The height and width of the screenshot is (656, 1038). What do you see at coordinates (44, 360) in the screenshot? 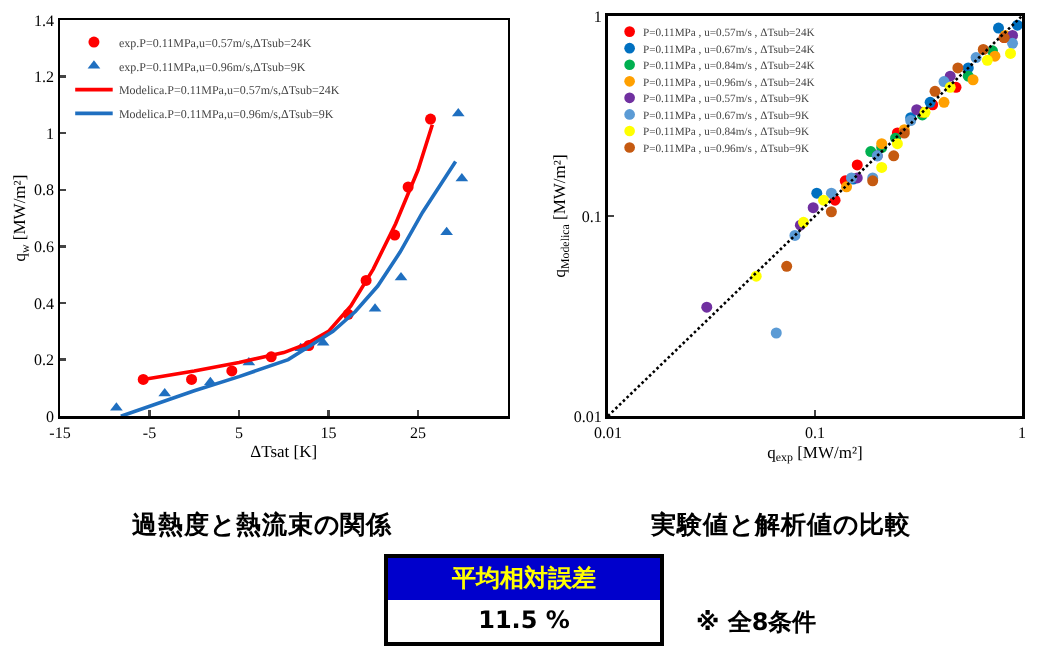
I see `y-tick-label: 0.2` at bounding box center [44, 360].